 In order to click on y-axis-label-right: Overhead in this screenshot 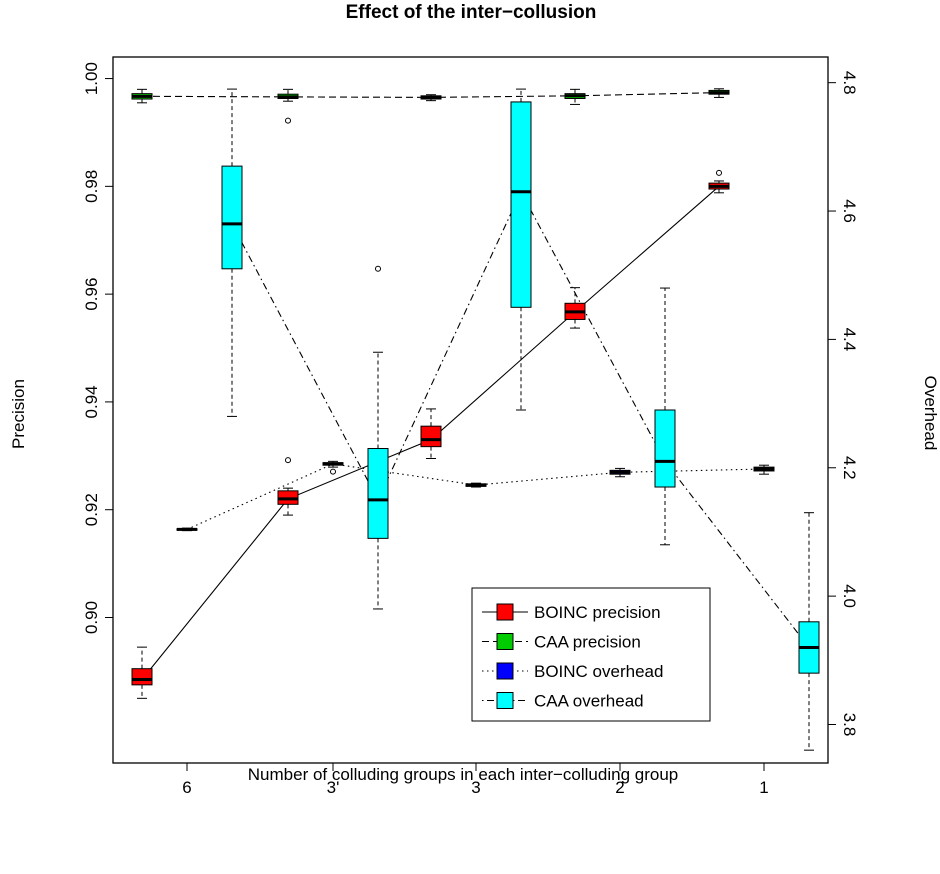, I will do `click(930, 413)`.